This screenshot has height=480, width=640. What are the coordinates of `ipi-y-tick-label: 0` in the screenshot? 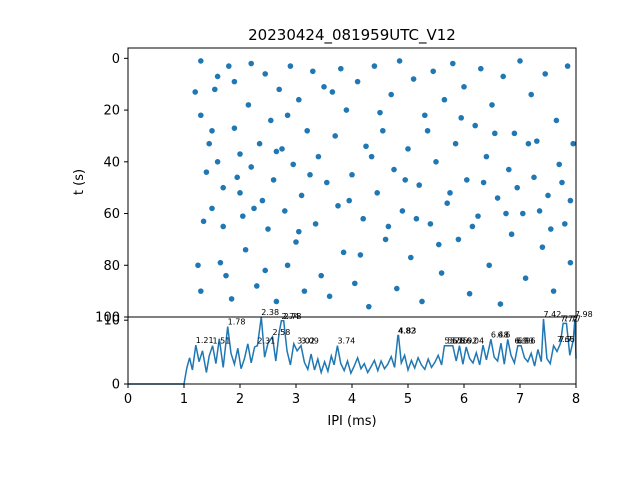 It's located at (116, 385).